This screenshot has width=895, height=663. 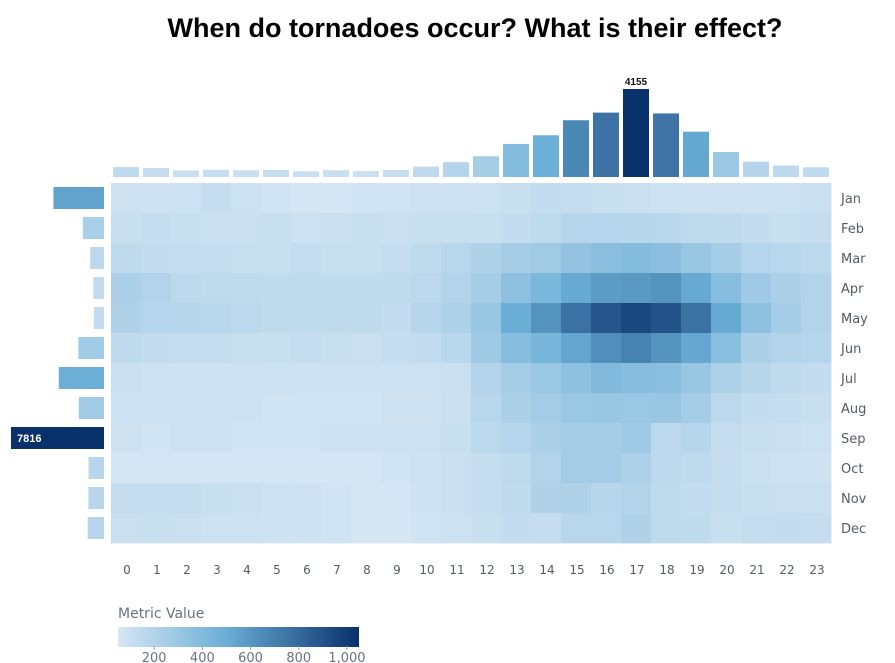 What do you see at coordinates (277, 570) in the screenshot?
I see `hour-label: 5` at bounding box center [277, 570].